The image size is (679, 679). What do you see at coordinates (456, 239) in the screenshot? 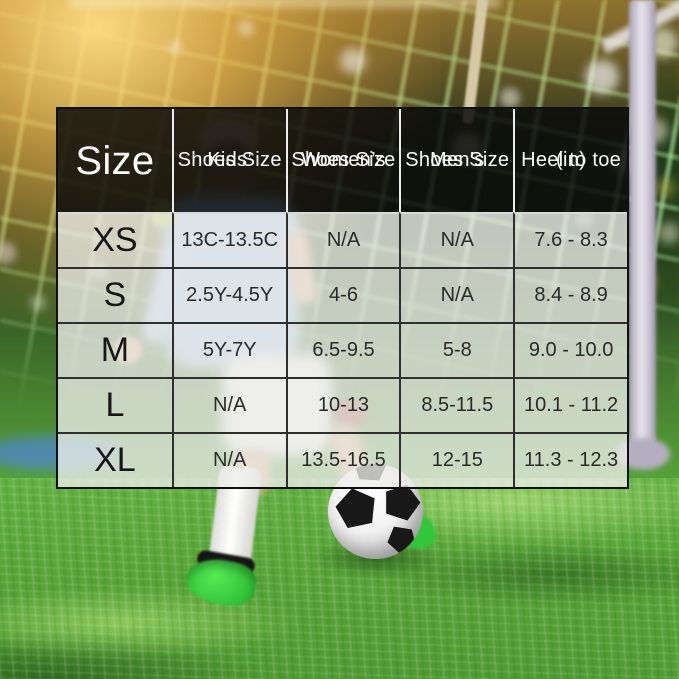
I see `row-xs-mens: N/A` at bounding box center [456, 239].